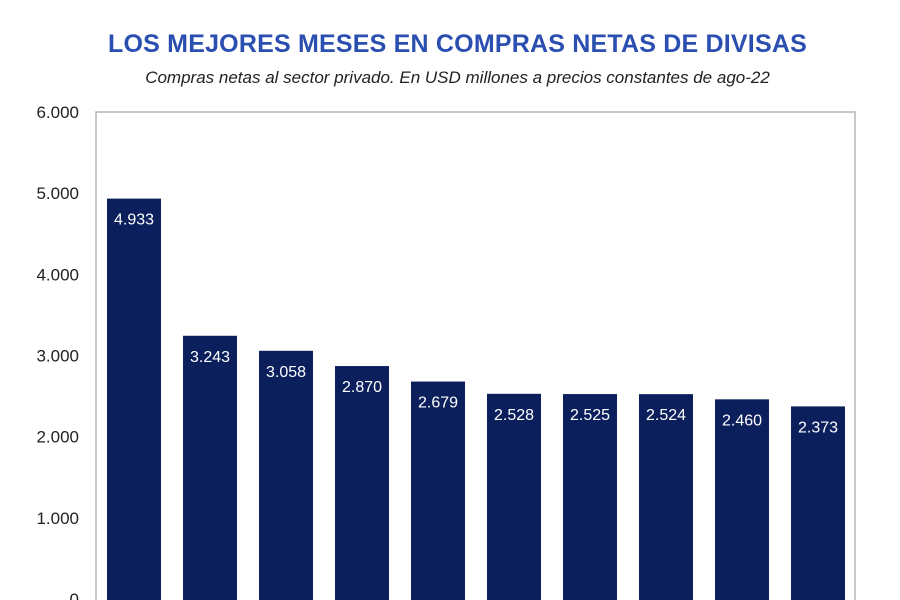  I want to click on data-label: 3.243, so click(210, 357).